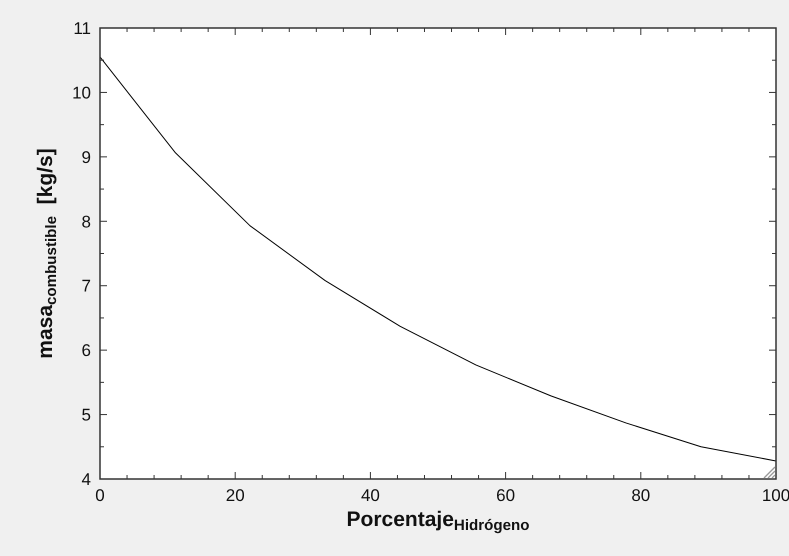 This screenshot has width=789, height=556. What do you see at coordinates (86, 157) in the screenshot?
I see `y-tick-label: 9` at bounding box center [86, 157].